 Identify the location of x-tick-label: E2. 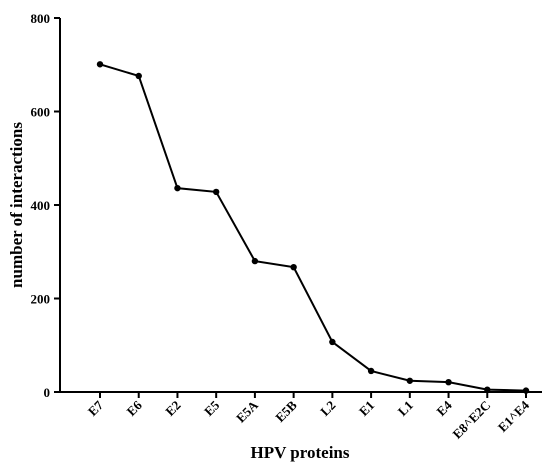
(172, 408).